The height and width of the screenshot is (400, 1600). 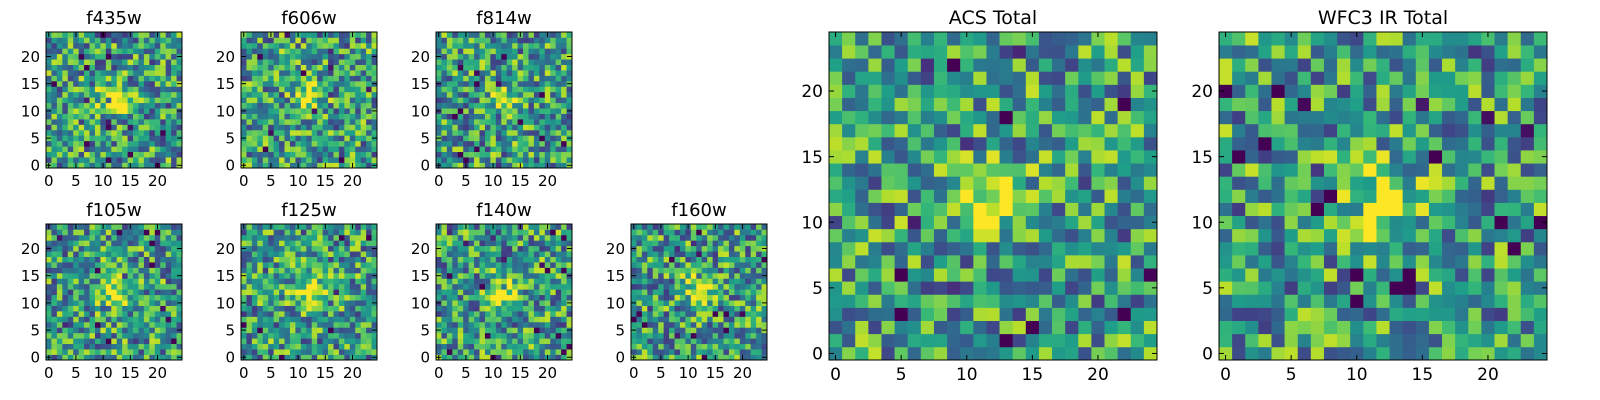 What do you see at coordinates (114, 292) in the screenshot?
I see `axes-frame` at bounding box center [114, 292].